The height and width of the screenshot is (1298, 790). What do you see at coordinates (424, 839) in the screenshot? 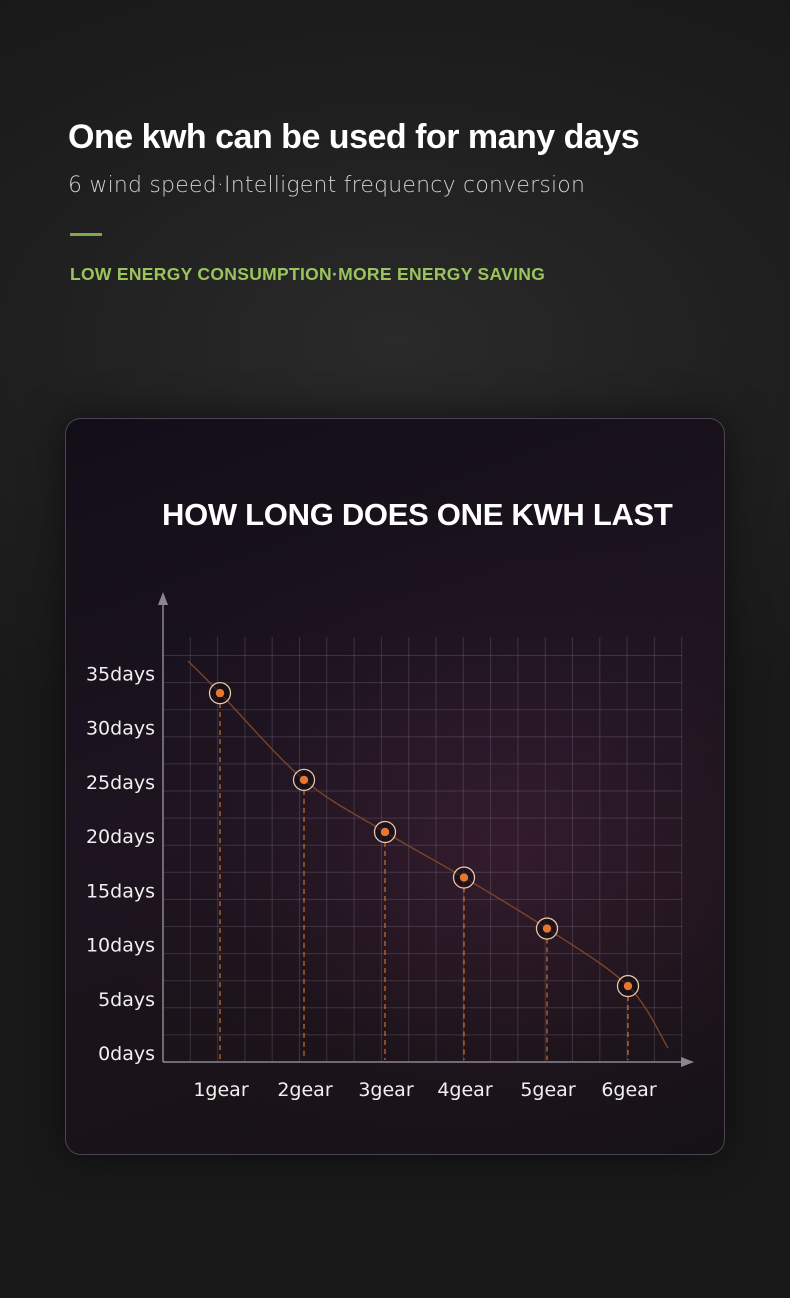
I see `points-layer` at bounding box center [424, 839].